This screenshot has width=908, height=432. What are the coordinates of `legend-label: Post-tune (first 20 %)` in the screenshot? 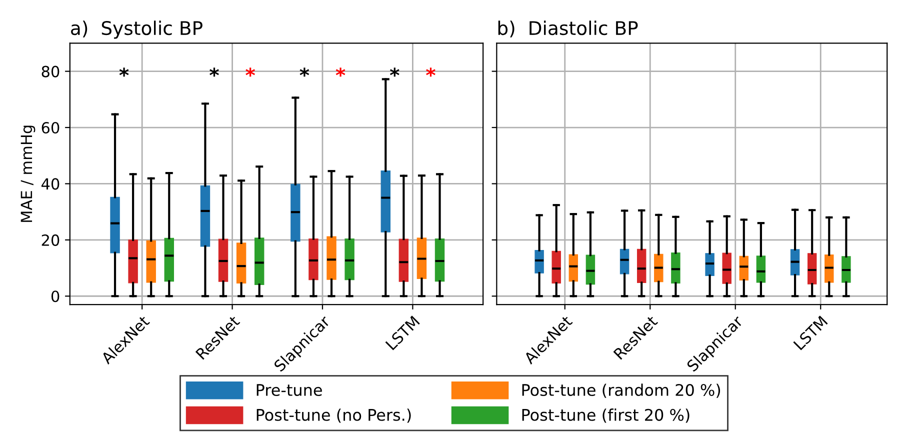 It's located at (606, 415).